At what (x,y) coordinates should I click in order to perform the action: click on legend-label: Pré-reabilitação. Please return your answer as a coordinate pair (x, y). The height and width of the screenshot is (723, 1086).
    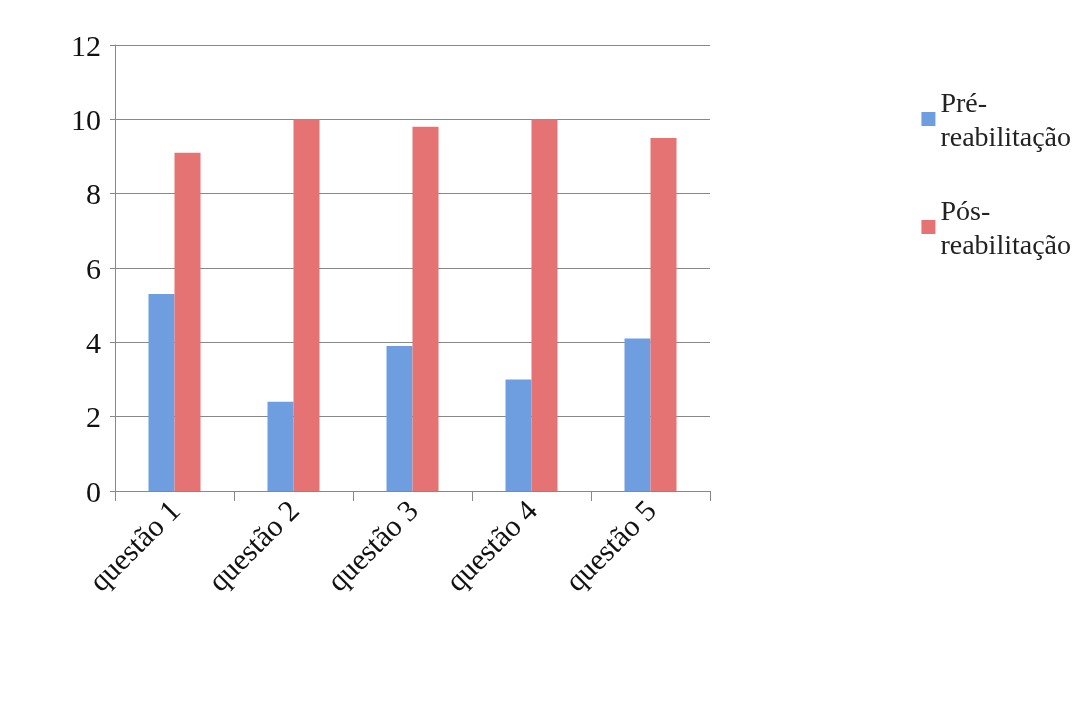
    Looking at the image, I should click on (1006, 119).